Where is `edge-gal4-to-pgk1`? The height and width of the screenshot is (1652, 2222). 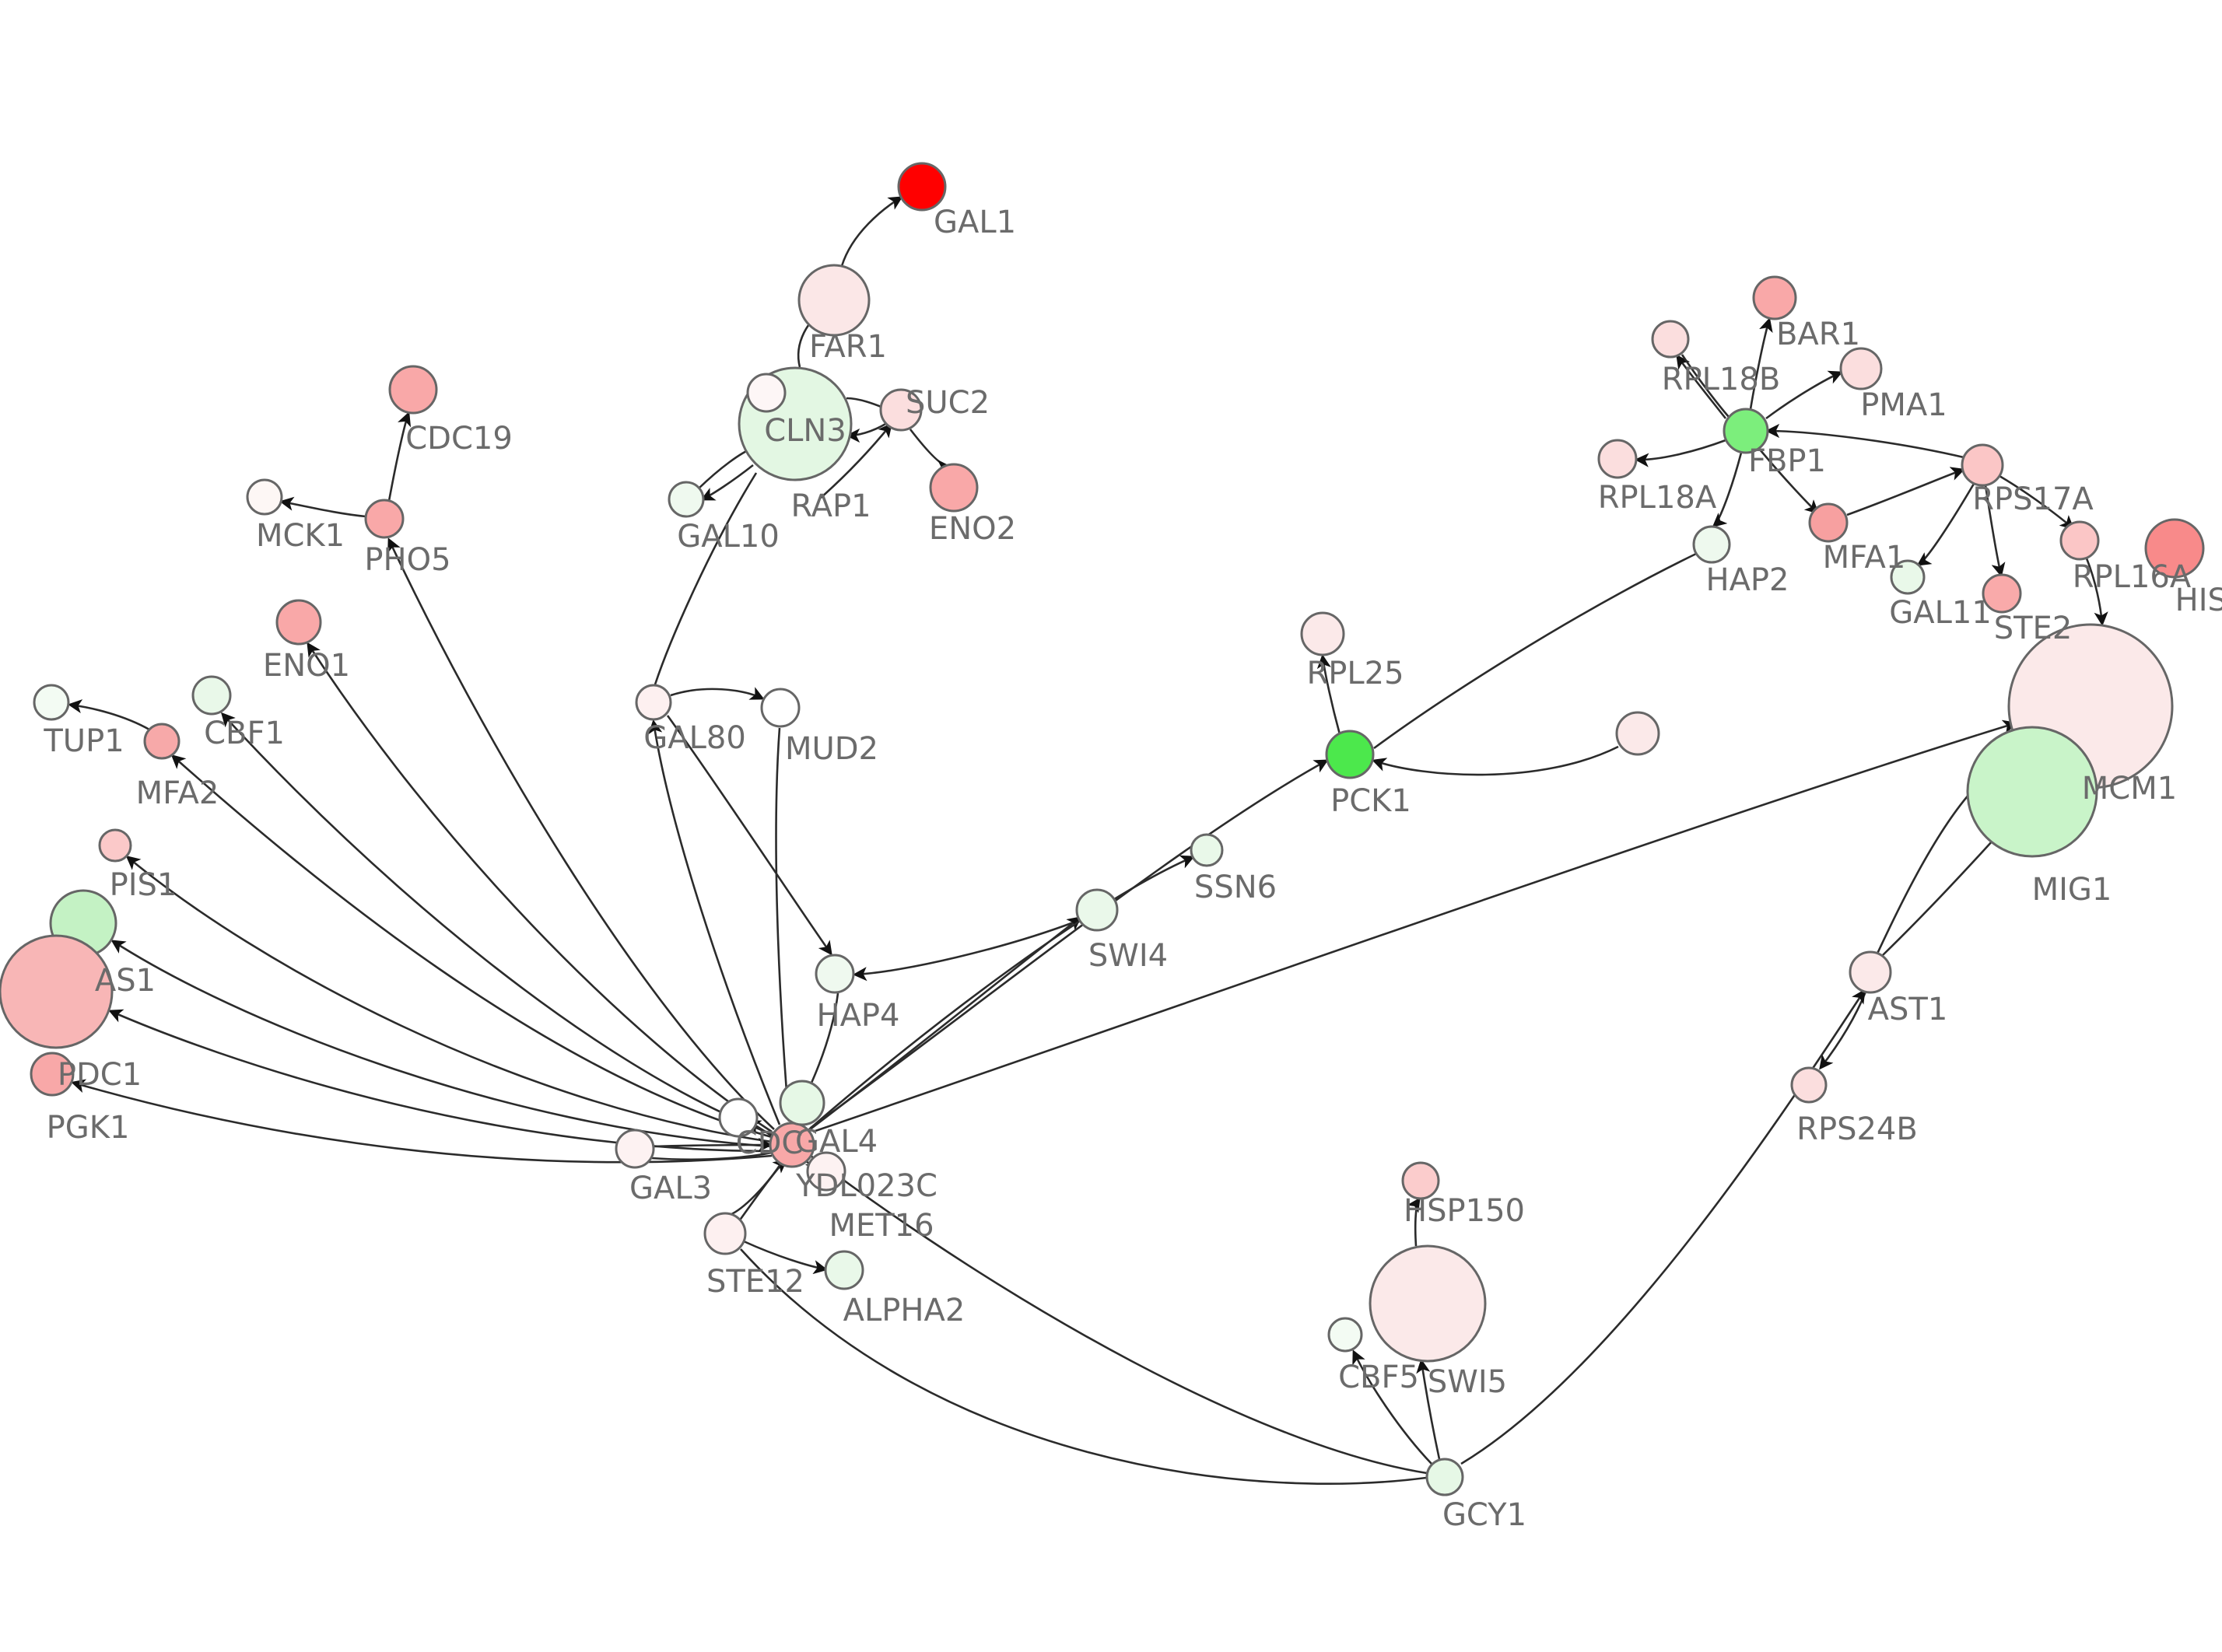
edge-gal4-to-pgk1 is located at coordinates (422, 1122).